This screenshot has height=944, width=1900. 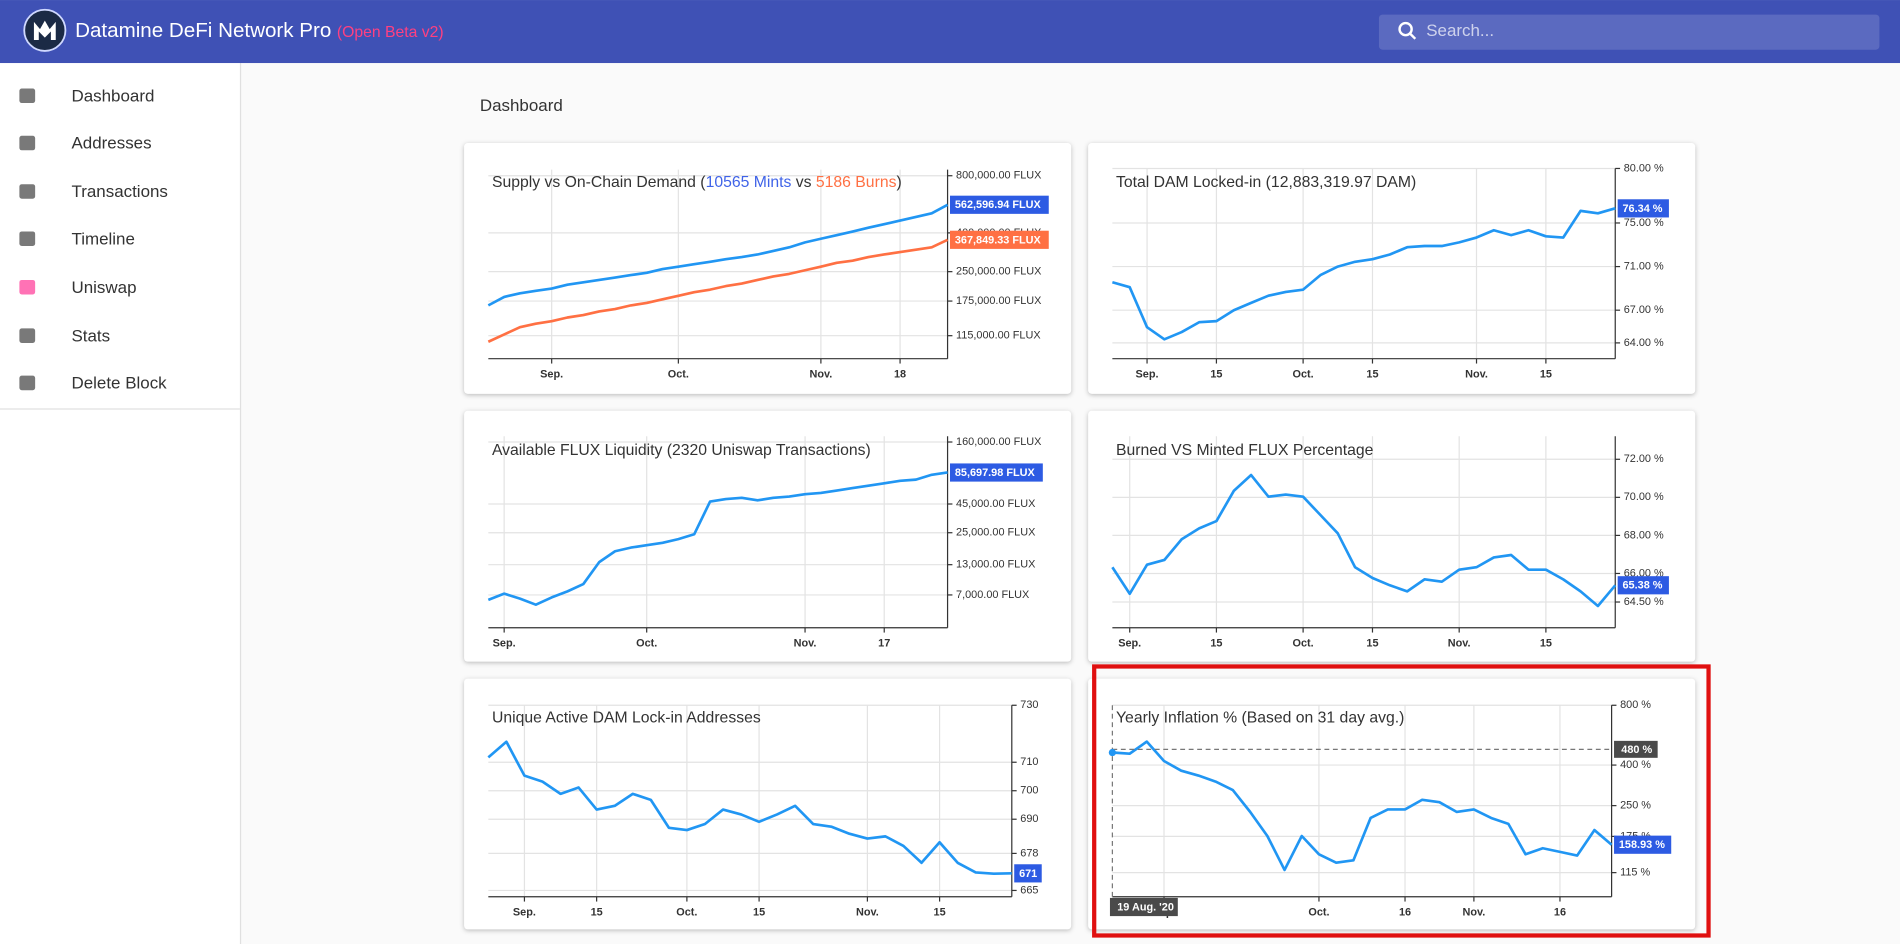 I want to click on nav-label: Stats, so click(x=90, y=335).